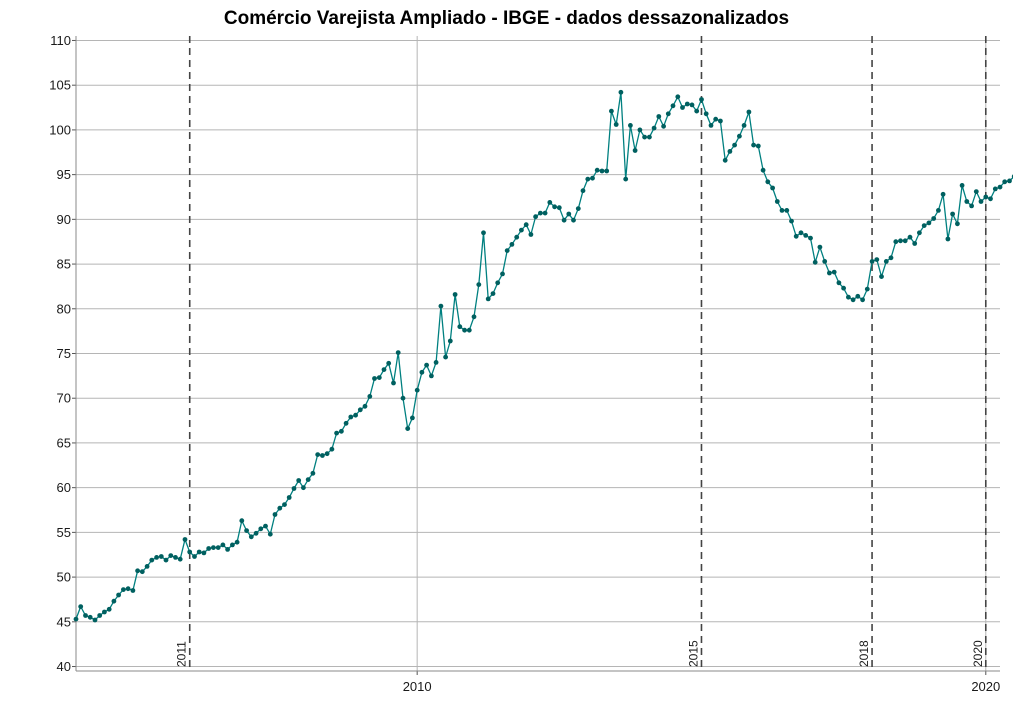 Image resolution: width=1013 pixels, height=702 pixels. I want to click on y-tick-label: 100, so click(60, 129).